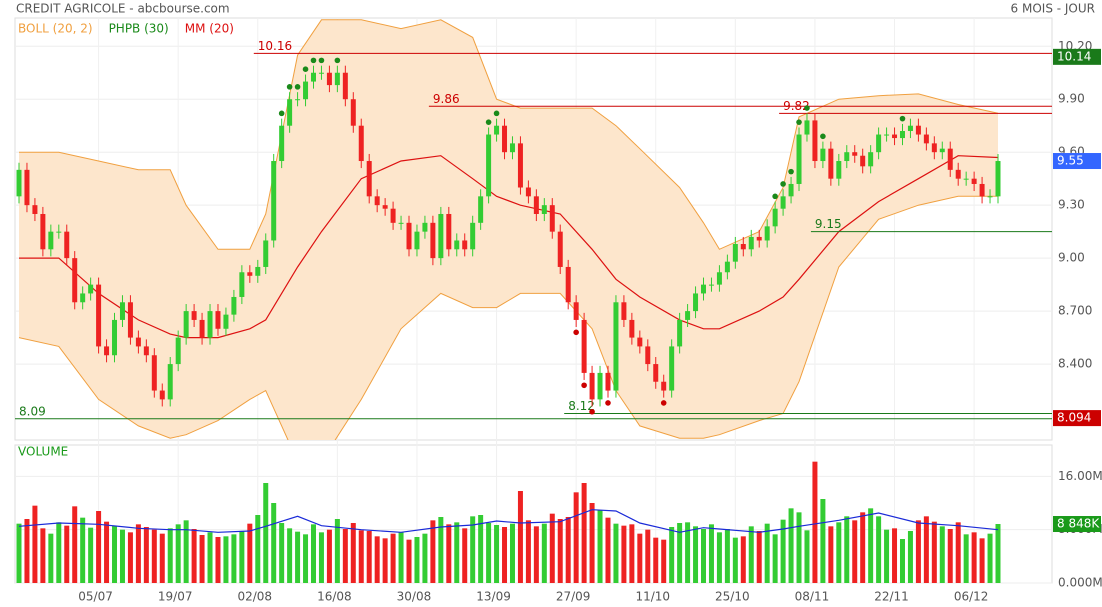  Describe the element at coordinates (446, 99) in the screenshot. I see `level-label: 9.86` at that location.